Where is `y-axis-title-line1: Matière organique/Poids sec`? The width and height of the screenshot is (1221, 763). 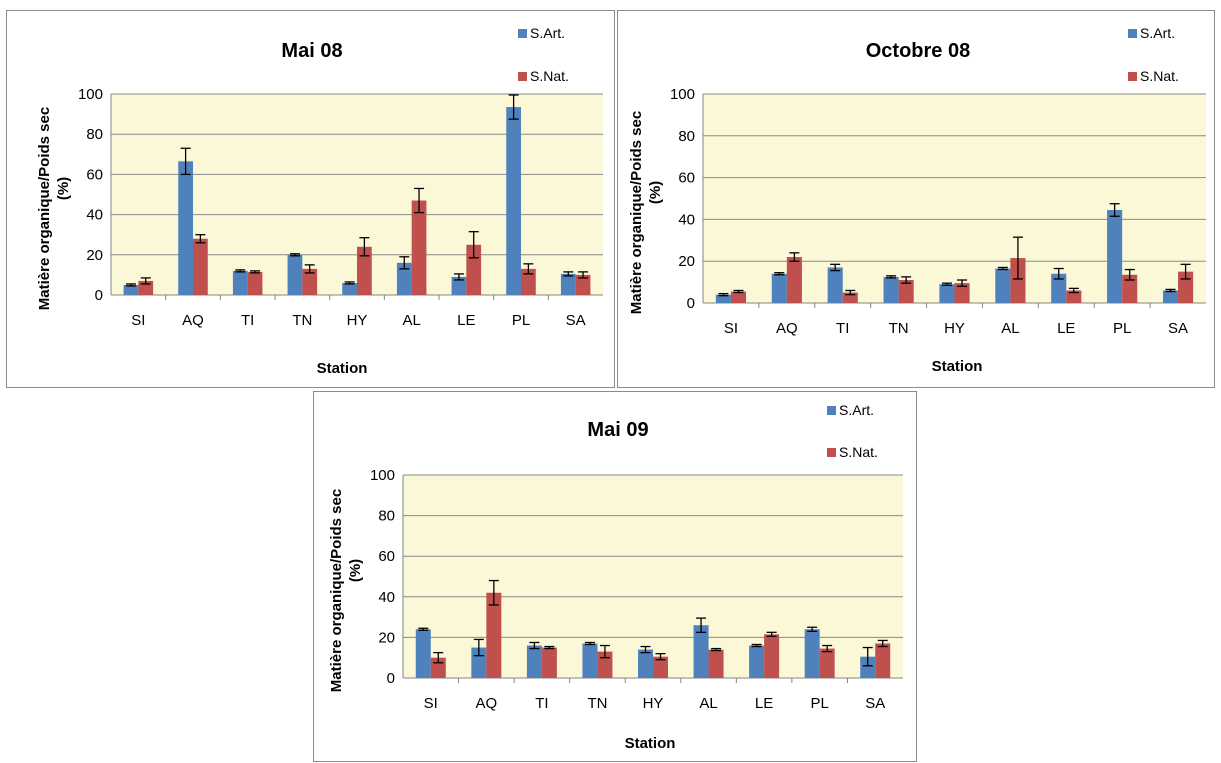
y-axis-title-line1: Matière organique/Poids sec is located at coordinates (636, 212).